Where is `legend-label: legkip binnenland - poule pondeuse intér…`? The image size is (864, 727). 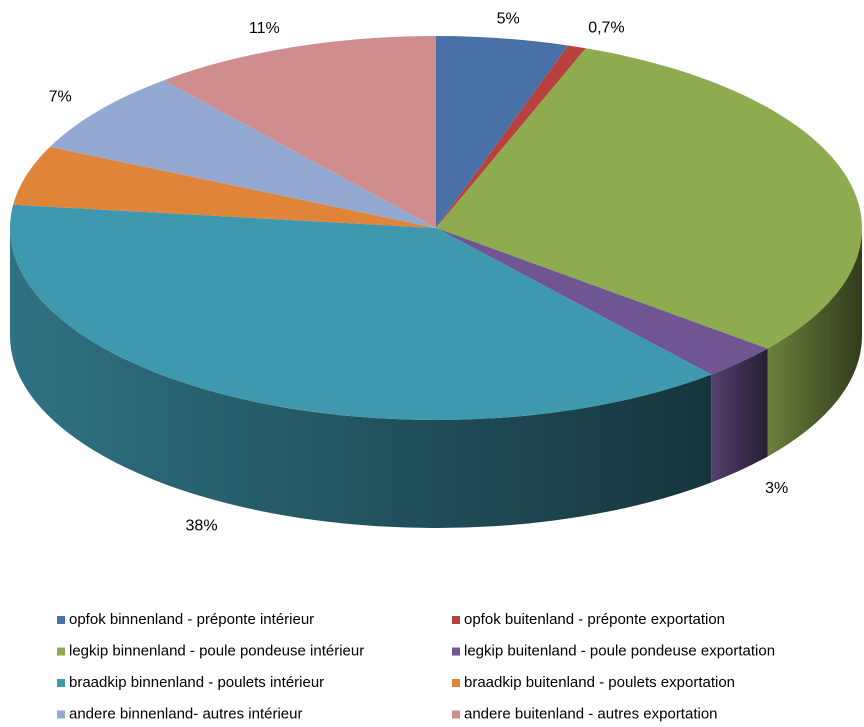
legend-label: legkip binnenland - poule pondeuse intér… is located at coordinates (216, 650).